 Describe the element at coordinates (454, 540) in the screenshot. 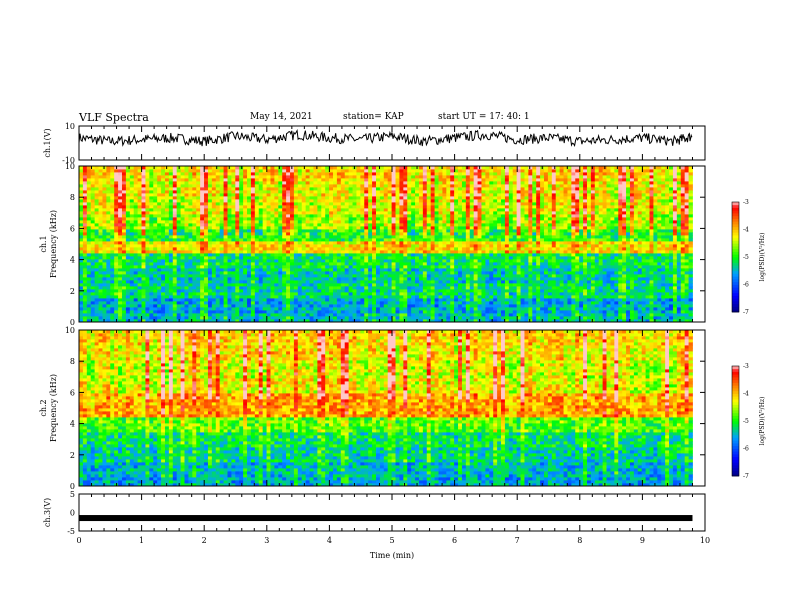

I see `x-tick-label: 6` at that location.